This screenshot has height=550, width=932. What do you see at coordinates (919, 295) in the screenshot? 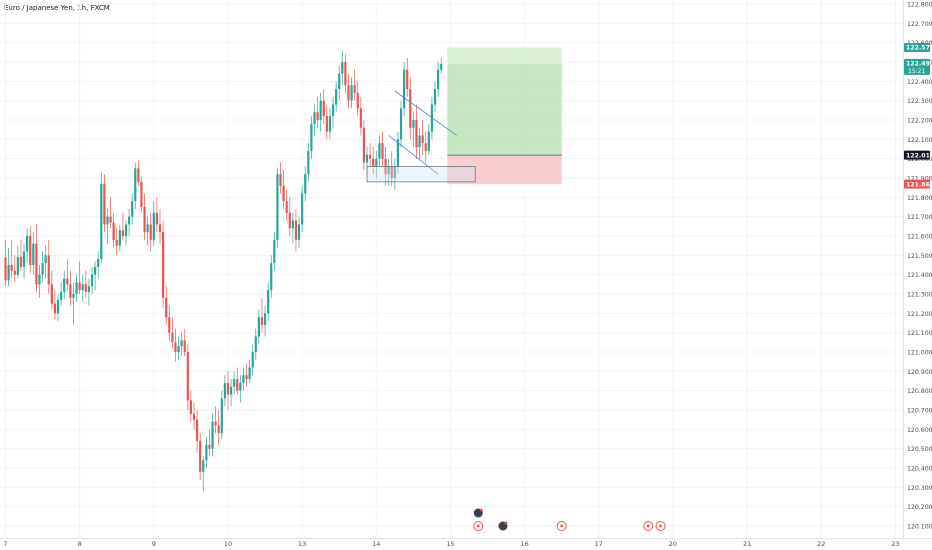
I see `price-tick-label: 121.300` at bounding box center [919, 295].